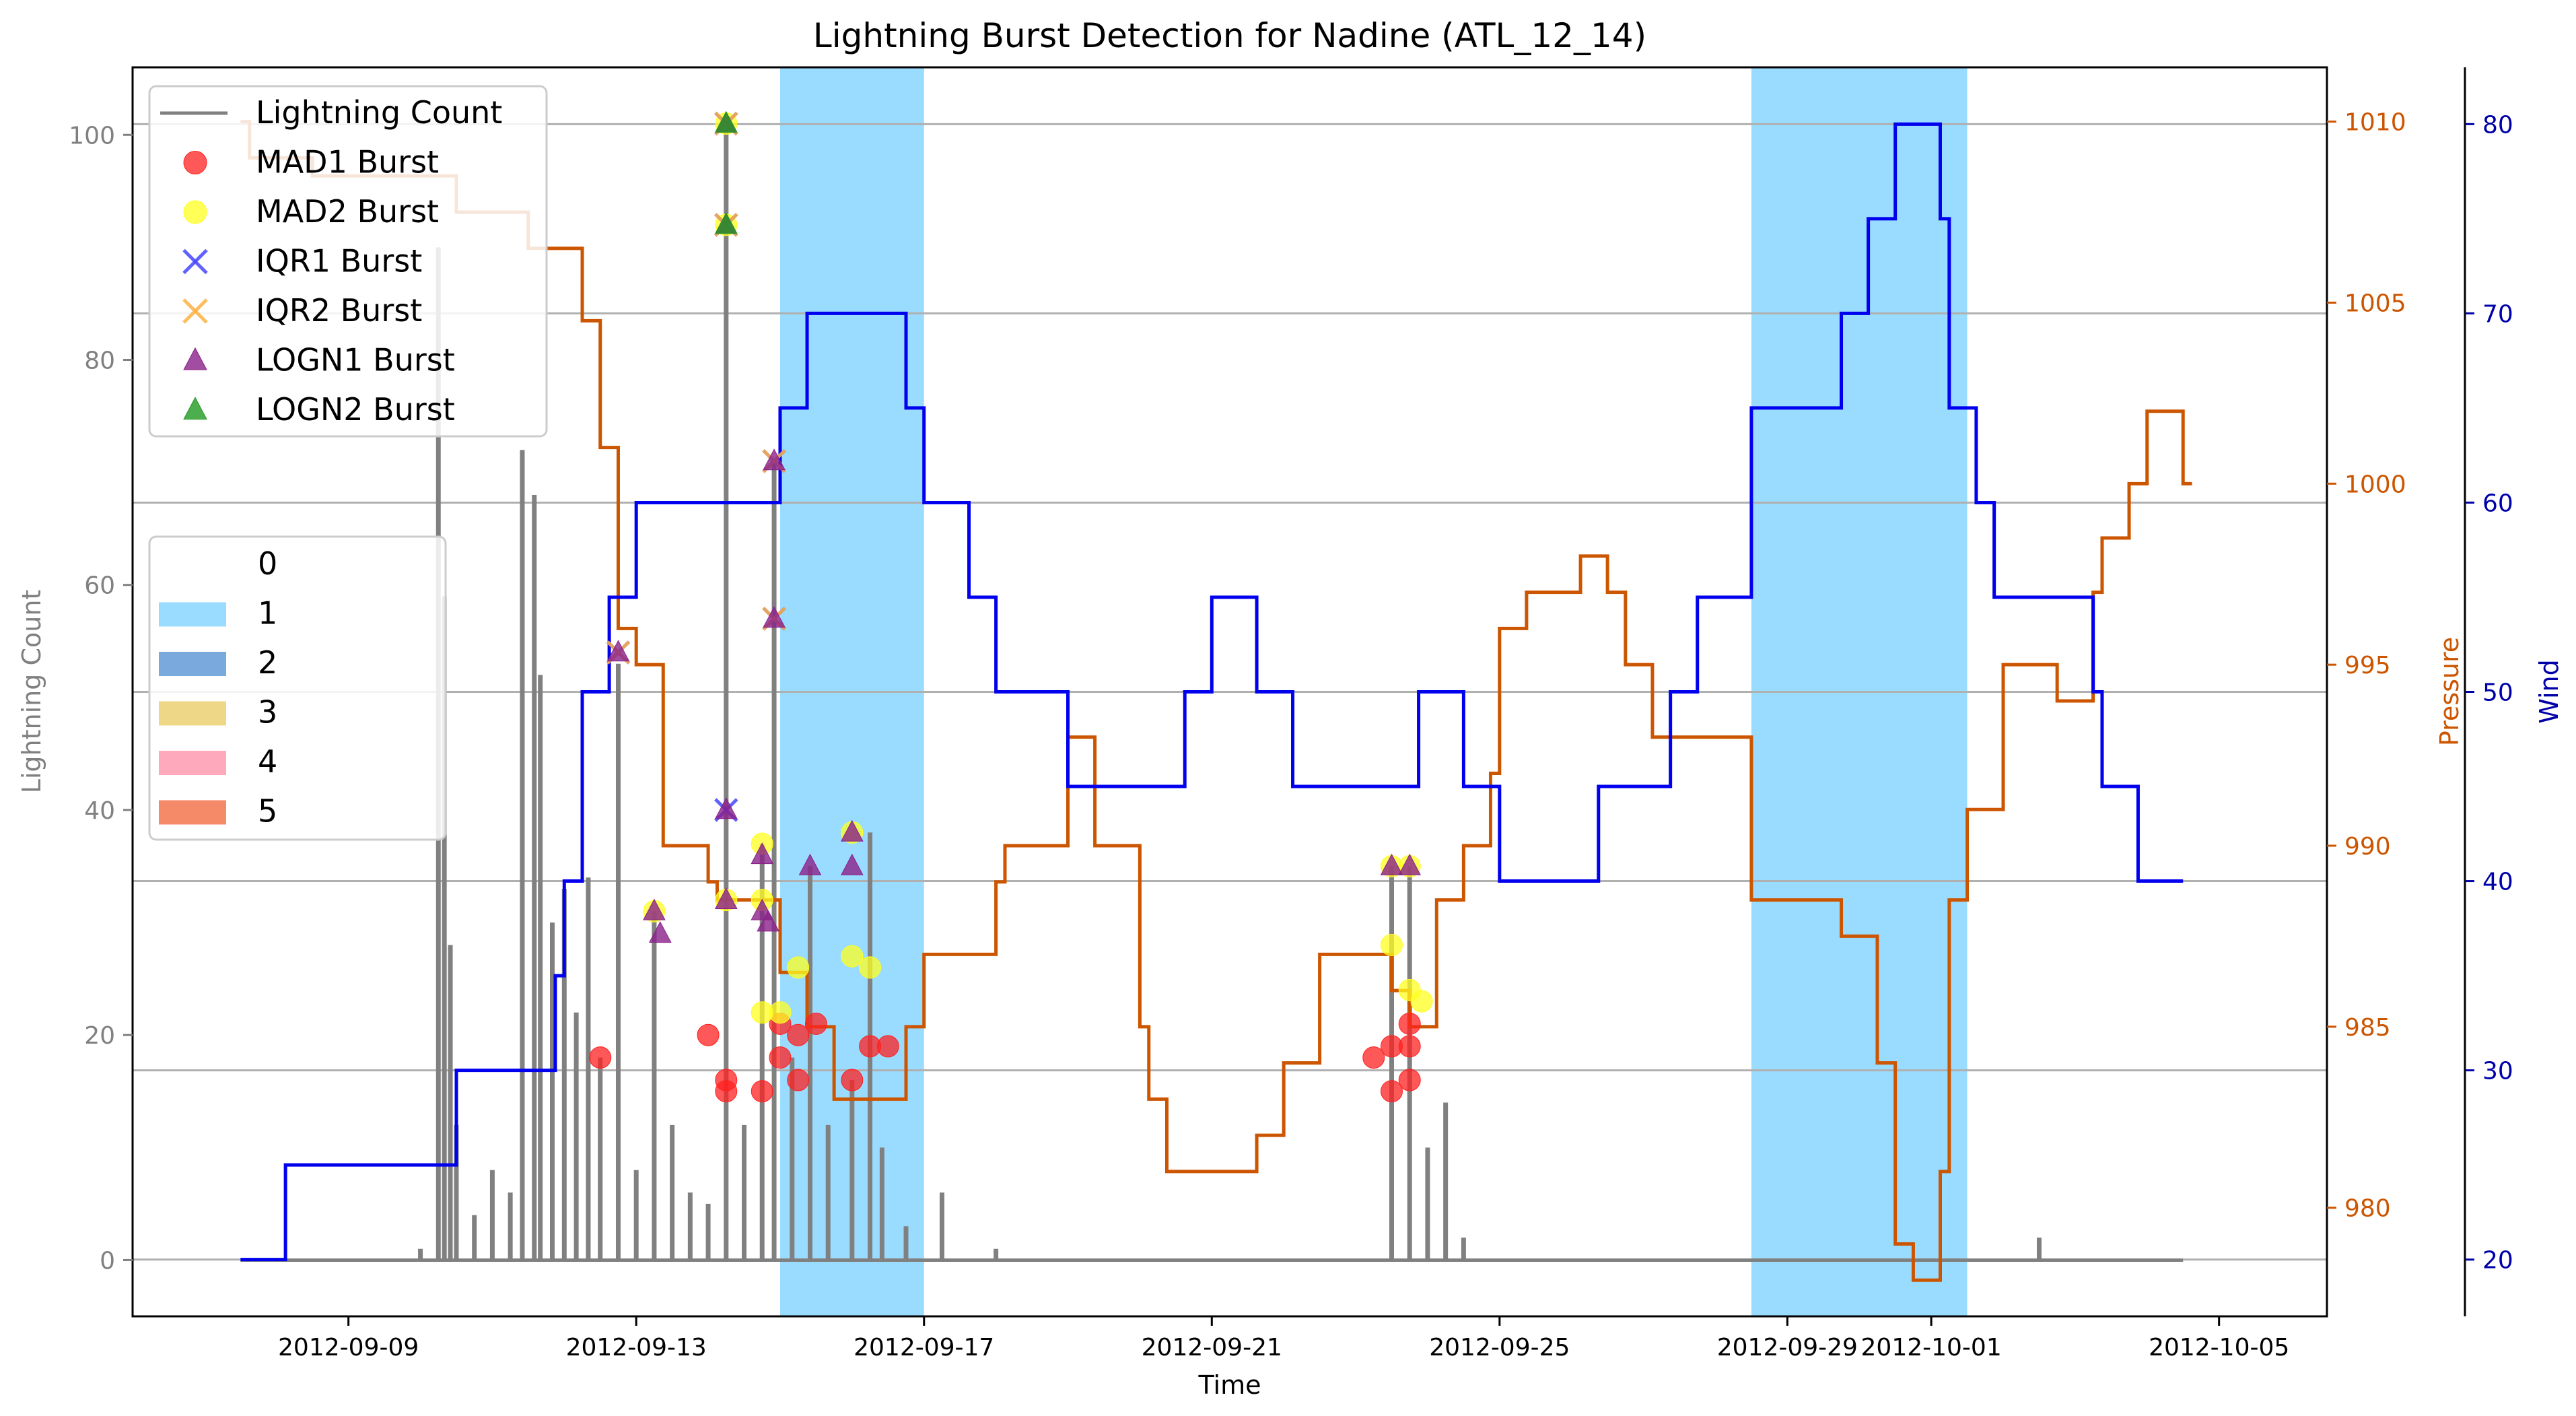 Image resolution: width=2576 pixels, height=1416 pixels. I want to click on series-legend-label: MAD1 Burst, so click(347, 162).